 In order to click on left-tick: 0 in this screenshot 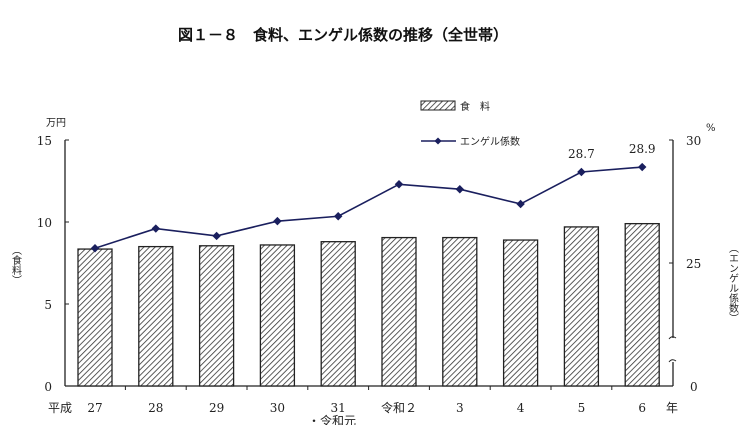, I will do `click(48, 387)`.